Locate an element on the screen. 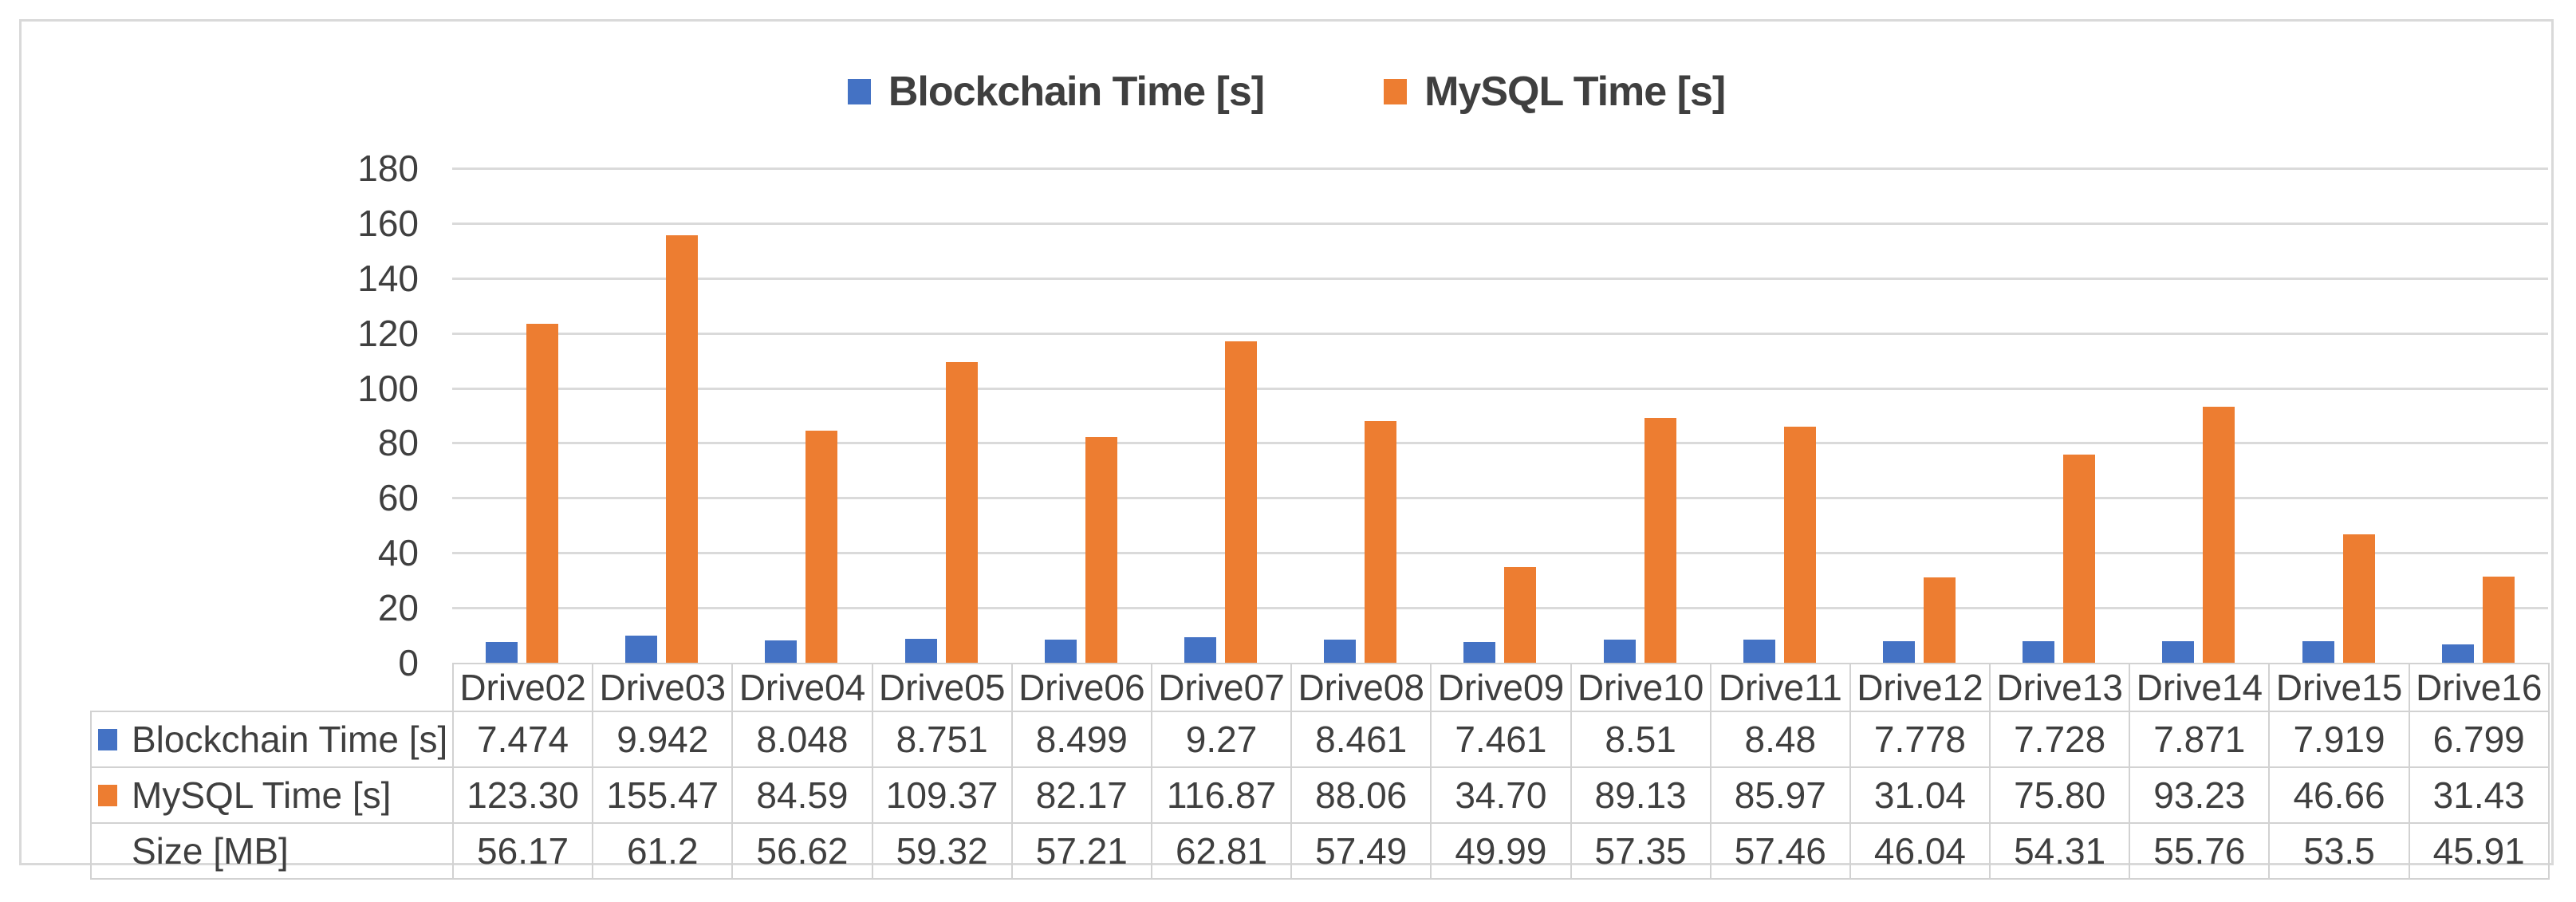  drive-header-cell: Drive11 is located at coordinates (1780, 687).